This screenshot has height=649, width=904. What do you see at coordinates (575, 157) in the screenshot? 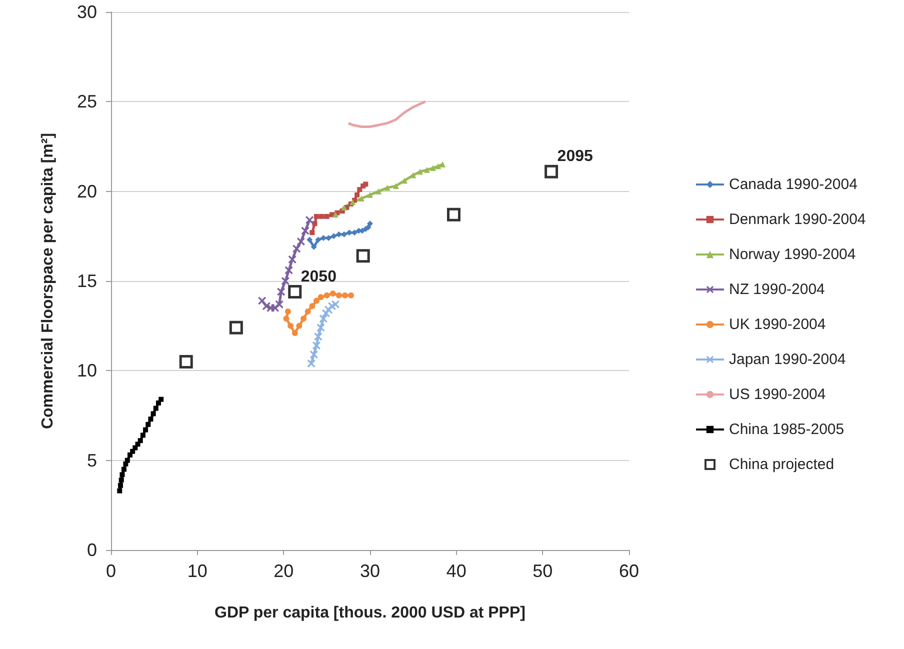
I see `annotation: 2095` at bounding box center [575, 157].